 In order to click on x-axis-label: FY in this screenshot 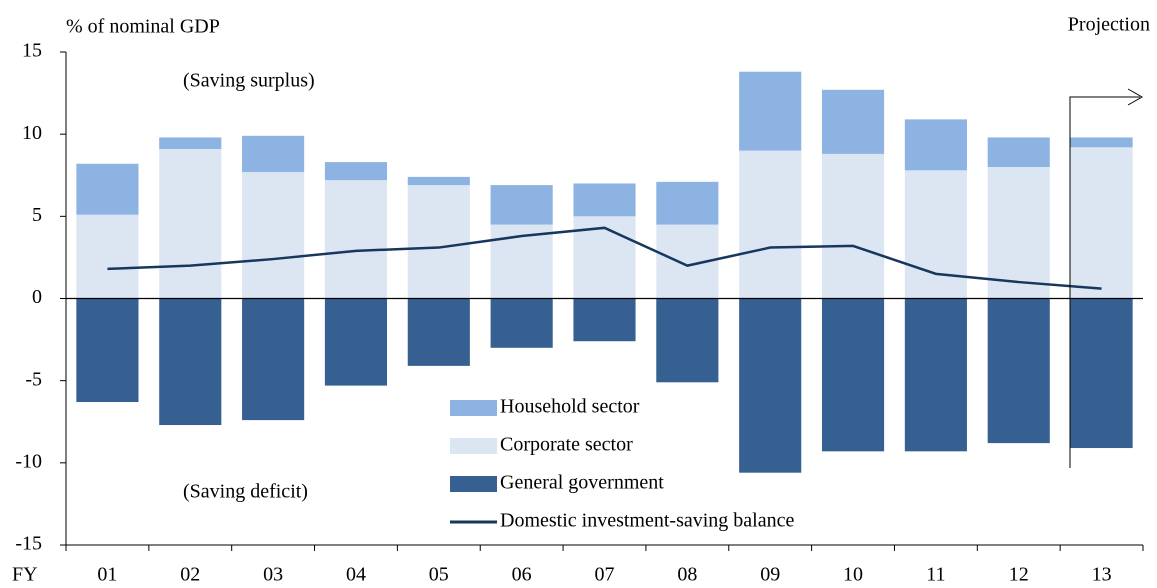, I will do `click(25, 575)`.